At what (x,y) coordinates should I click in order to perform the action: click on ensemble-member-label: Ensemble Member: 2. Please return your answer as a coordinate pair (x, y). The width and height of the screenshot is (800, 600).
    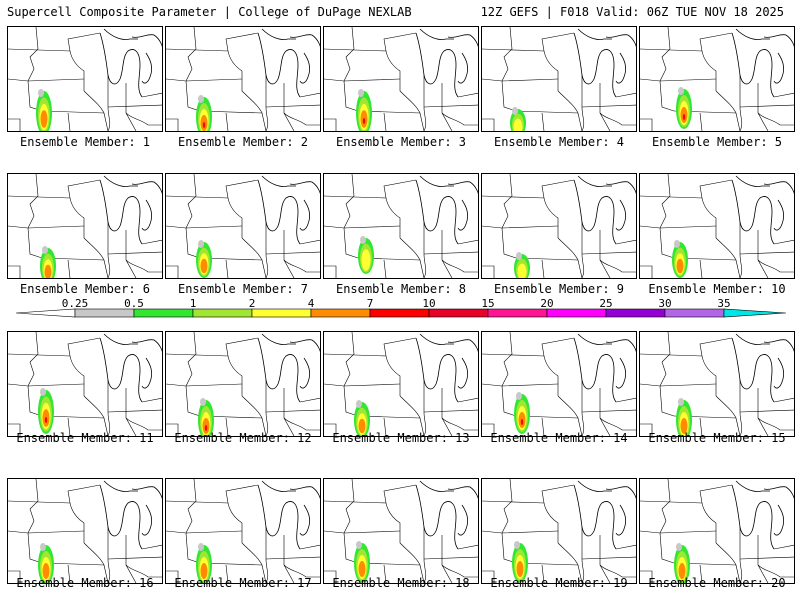
    Looking at the image, I should click on (243, 142).